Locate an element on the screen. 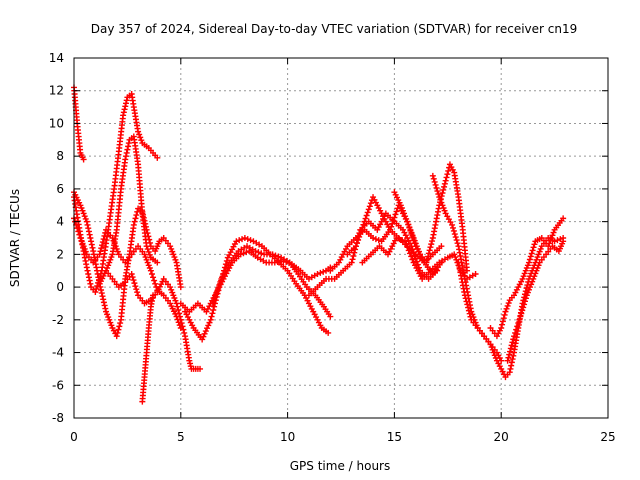  y-tick-label: -4 is located at coordinates (58, 353).